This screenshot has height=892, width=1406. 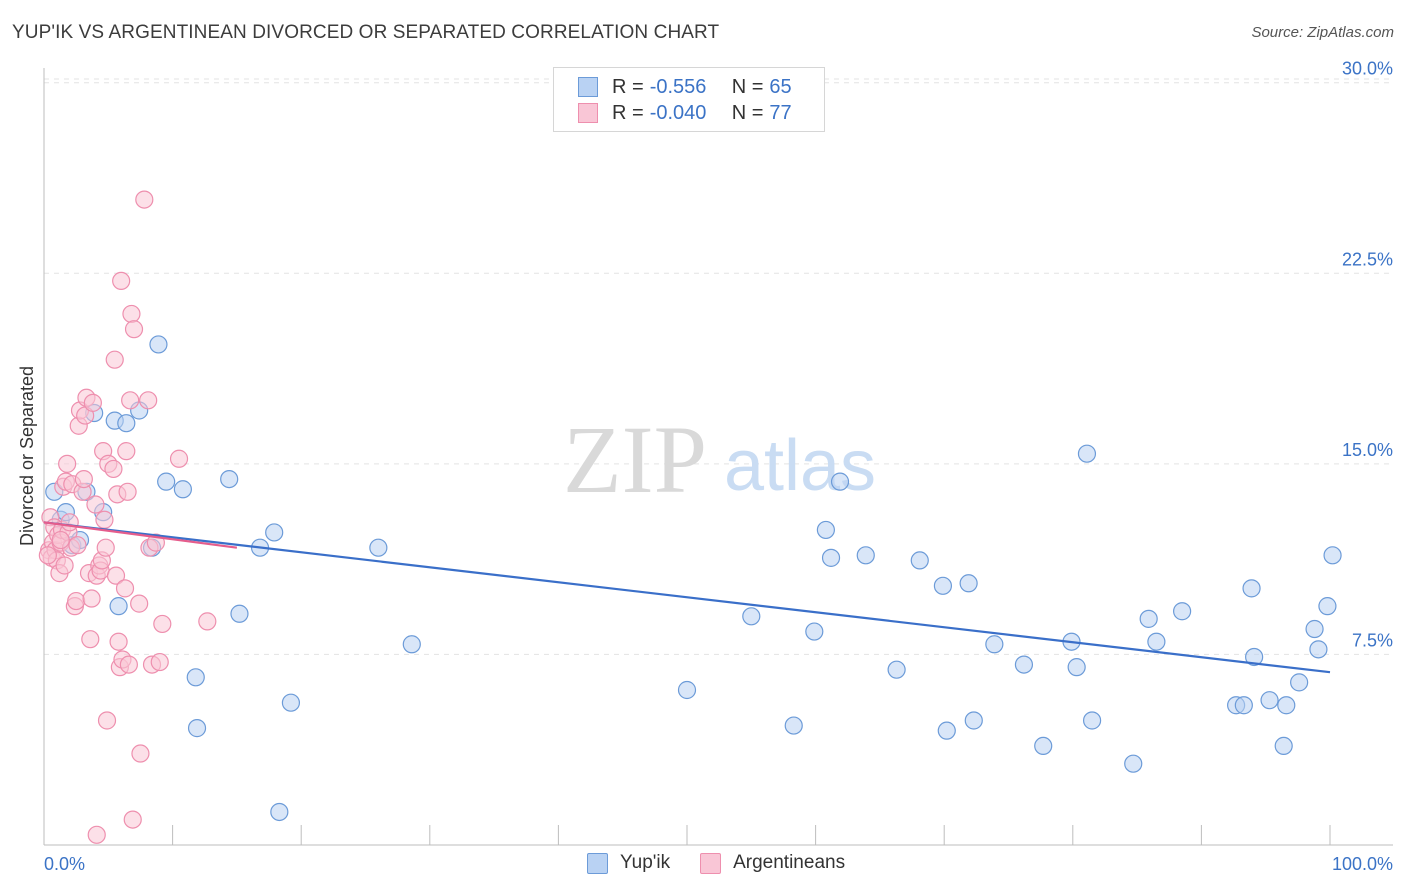 What do you see at coordinates (1372, 640) in the screenshot?
I see `y-tick-label: 7.5%` at bounding box center [1372, 640].